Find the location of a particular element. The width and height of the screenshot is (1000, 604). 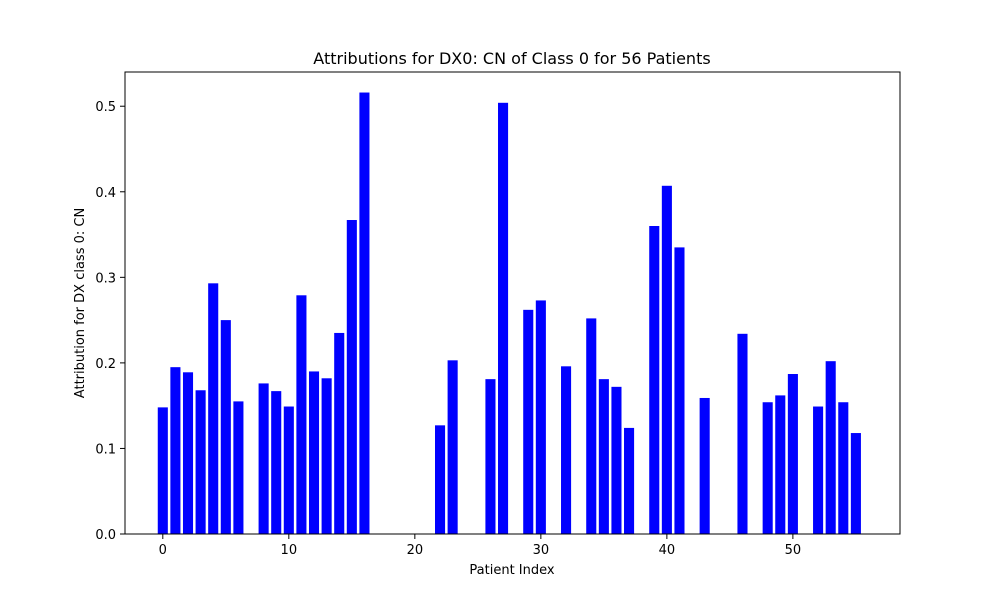

y-tick-label: 0.2 is located at coordinates (105, 364).